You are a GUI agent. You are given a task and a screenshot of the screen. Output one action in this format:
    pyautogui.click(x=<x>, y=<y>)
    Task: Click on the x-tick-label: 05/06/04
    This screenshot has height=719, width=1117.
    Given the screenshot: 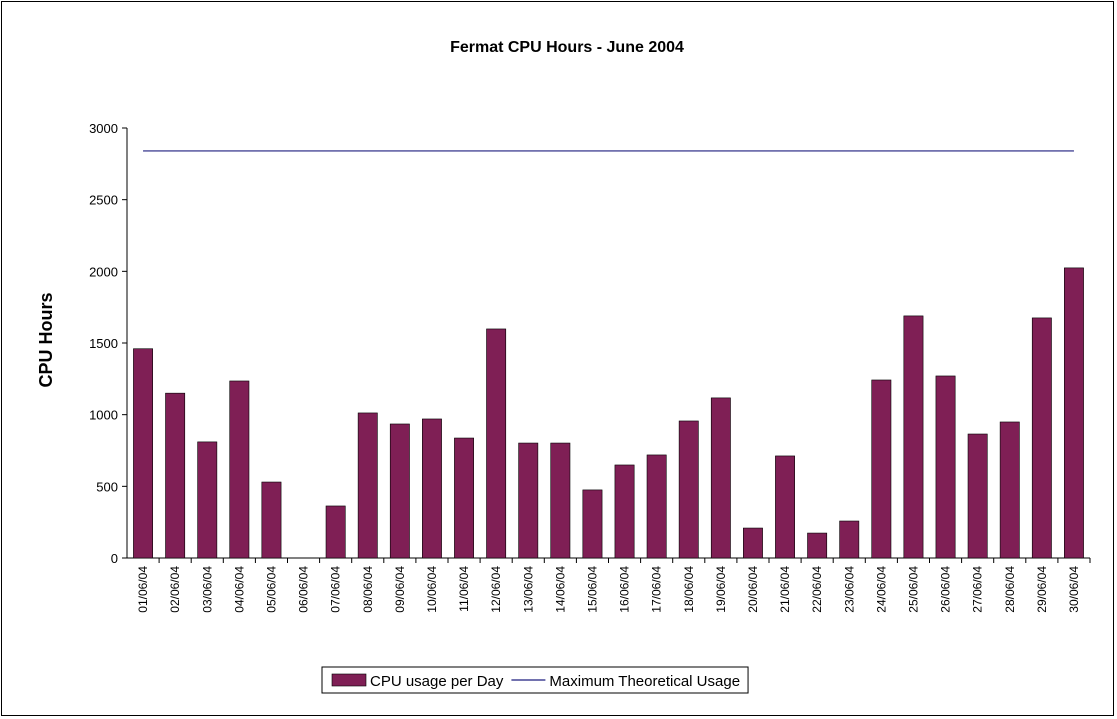 What is the action you would take?
    pyautogui.click(x=271, y=589)
    